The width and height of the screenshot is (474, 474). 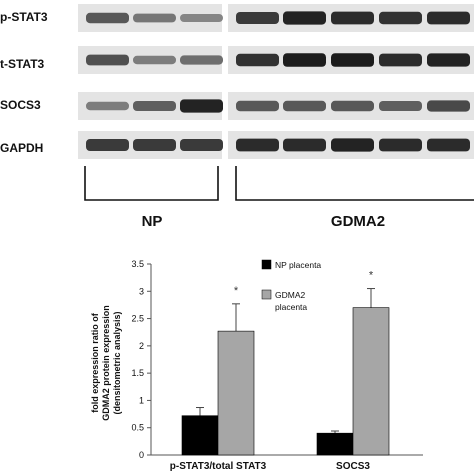 I want to click on blot-label-gapdh: GAPDH, so click(x=21, y=148).